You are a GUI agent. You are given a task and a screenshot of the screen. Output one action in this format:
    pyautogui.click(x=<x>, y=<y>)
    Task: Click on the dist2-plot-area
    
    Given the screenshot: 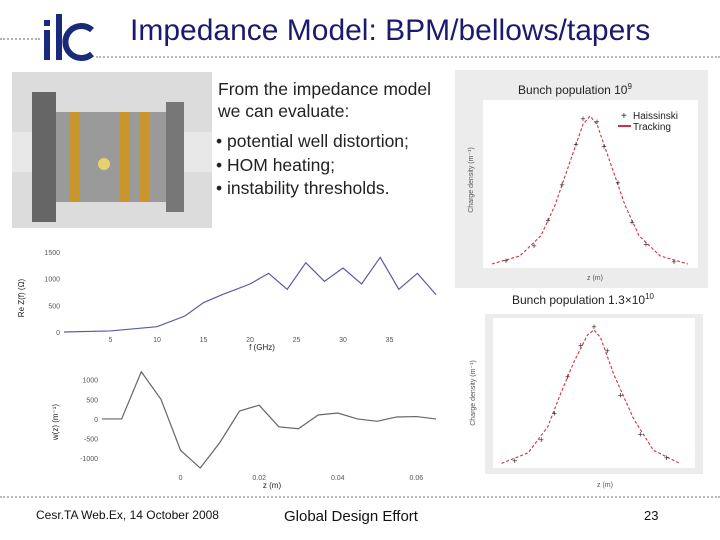 What is the action you would take?
    pyautogui.click(x=594, y=393)
    